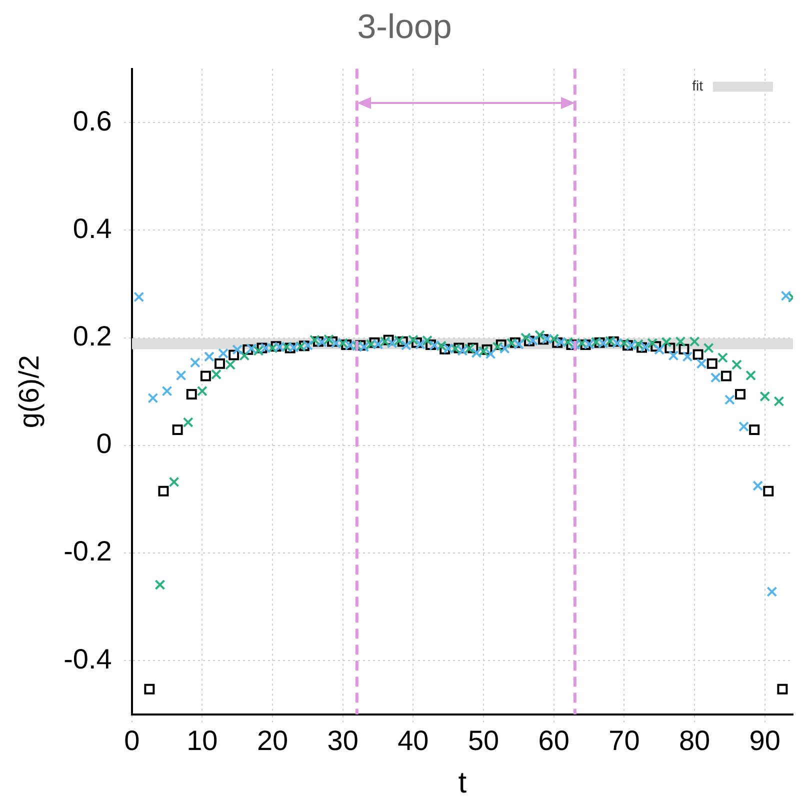 This screenshot has width=801, height=806. I want to click on x-tick-label: 90, so click(764, 740).